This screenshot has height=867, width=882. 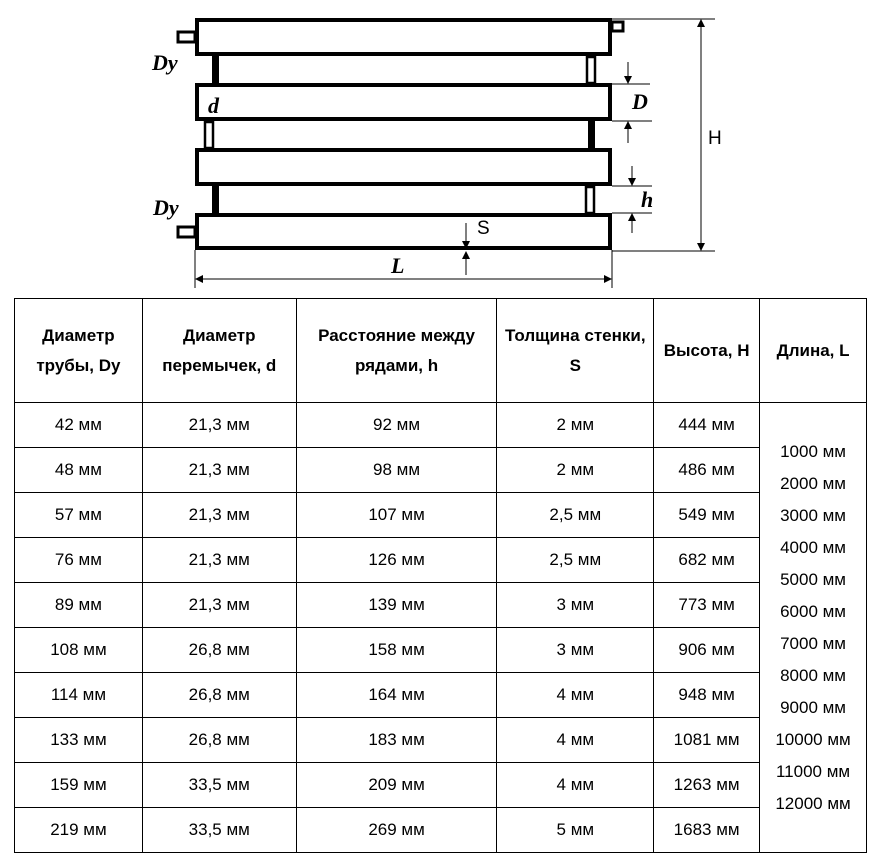 What do you see at coordinates (813, 675) in the screenshot?
I see `length-option: 8000 мм` at bounding box center [813, 675].